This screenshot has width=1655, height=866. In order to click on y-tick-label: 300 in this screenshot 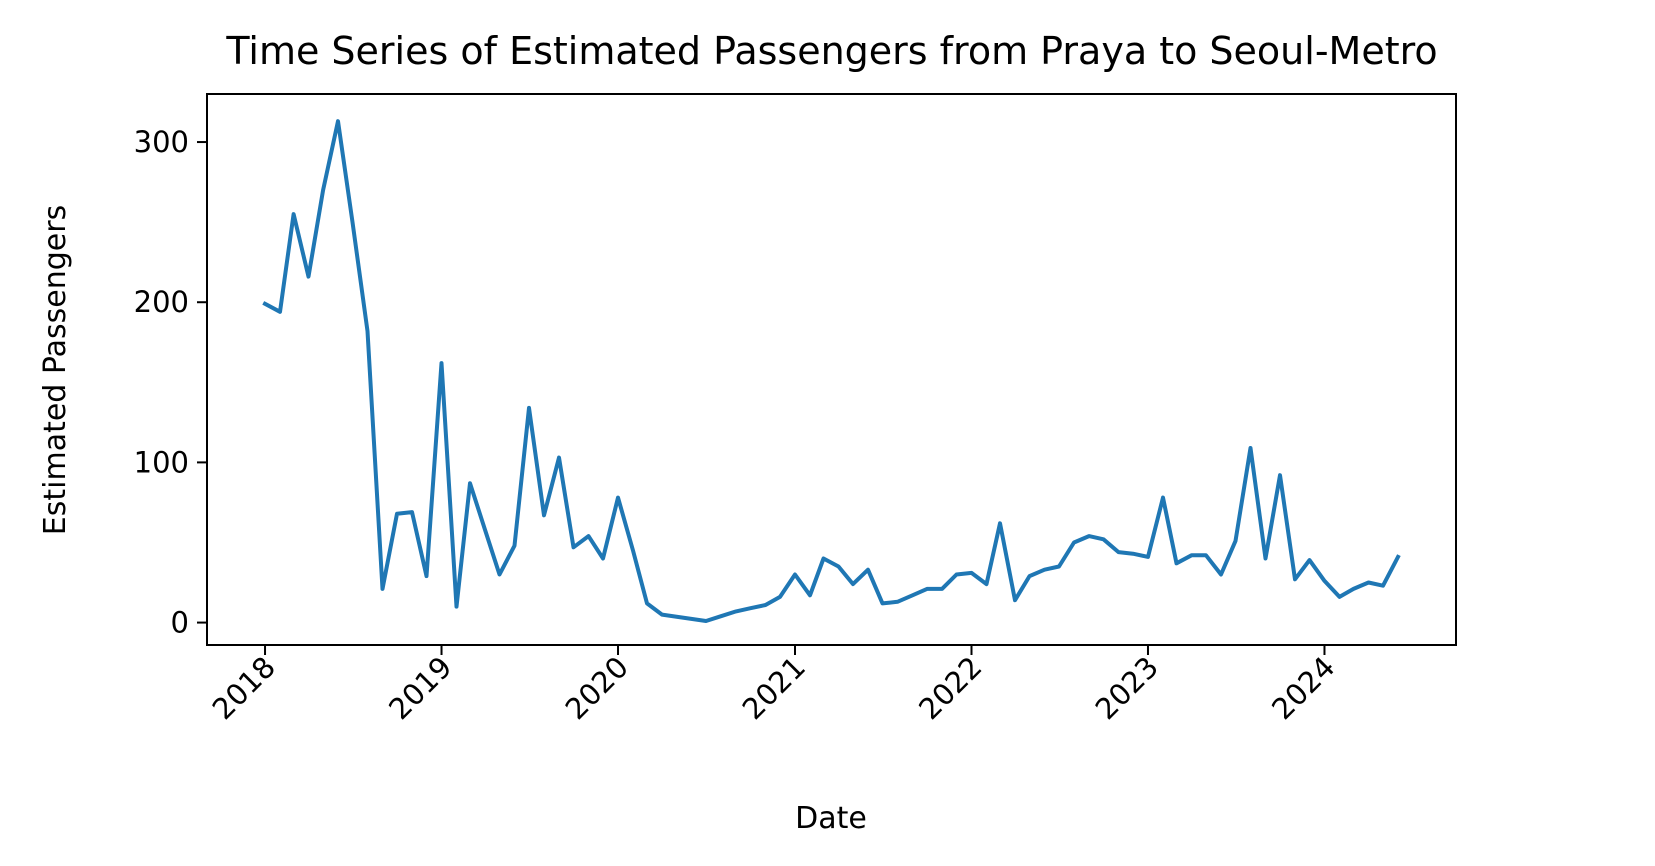, I will do `click(161, 142)`.